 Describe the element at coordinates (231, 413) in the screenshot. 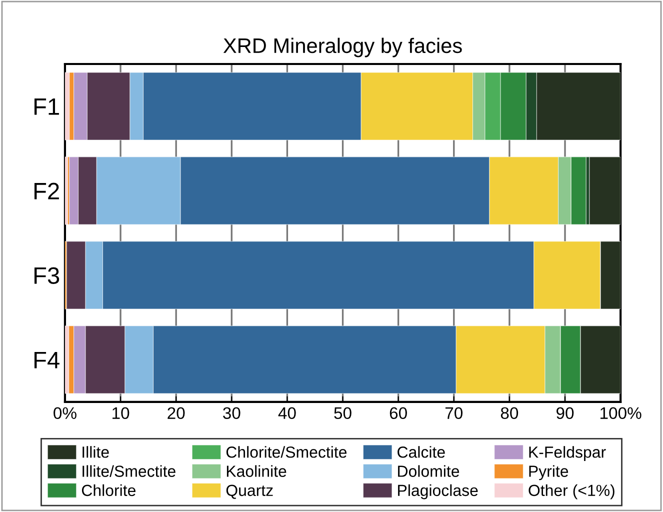

I see `x-tick-label: 30` at that location.